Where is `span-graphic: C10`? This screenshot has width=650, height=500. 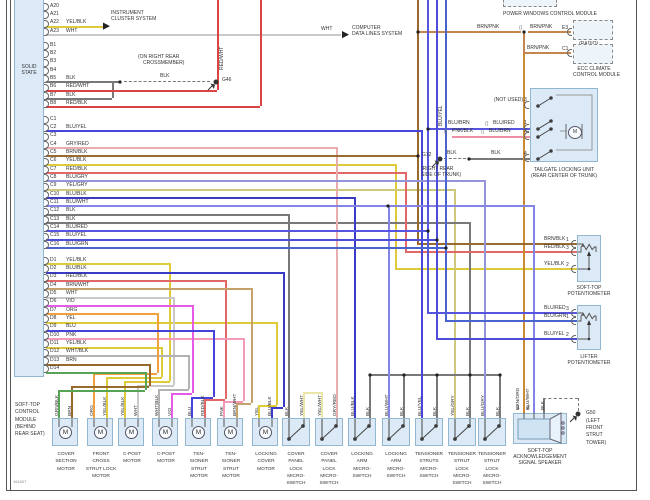
span-graphic: C10 is located at coordinates (55, 193).